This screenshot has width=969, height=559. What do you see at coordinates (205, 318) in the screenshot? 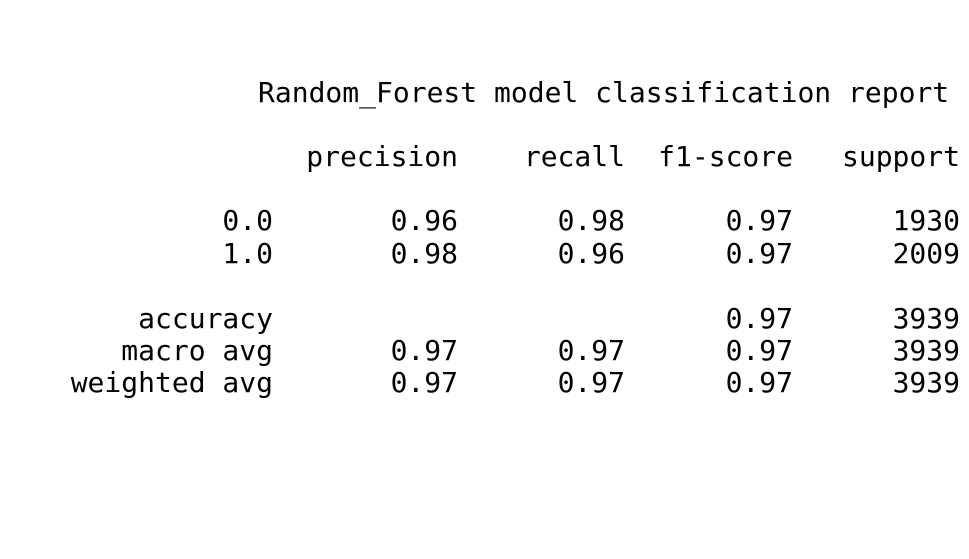
I see `row-label: accuracy` at bounding box center [205, 318].